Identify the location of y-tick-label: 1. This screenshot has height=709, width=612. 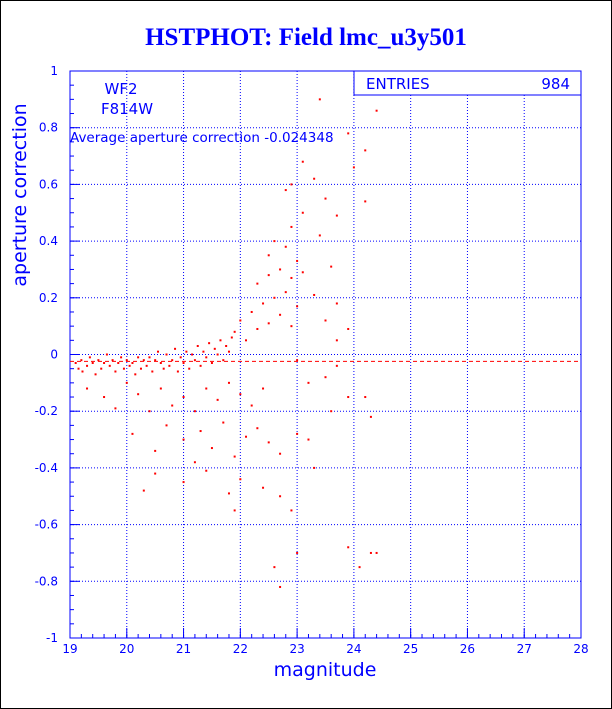
(54, 71).